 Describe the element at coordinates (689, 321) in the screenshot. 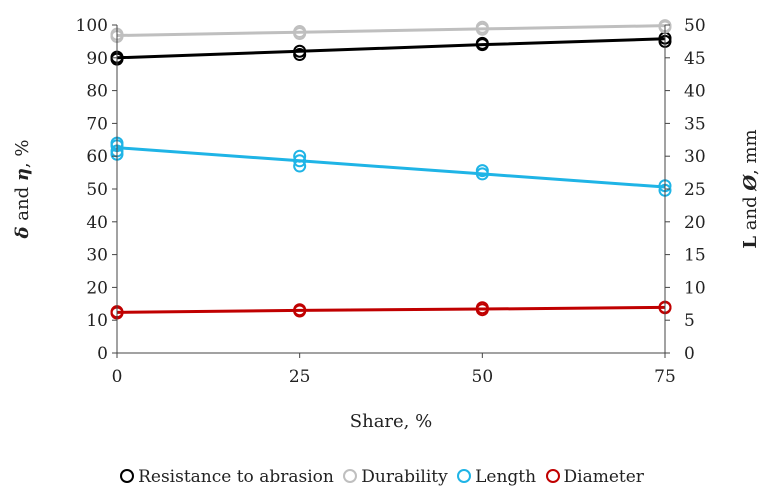

I see `y-right-tick-label: 5` at that location.